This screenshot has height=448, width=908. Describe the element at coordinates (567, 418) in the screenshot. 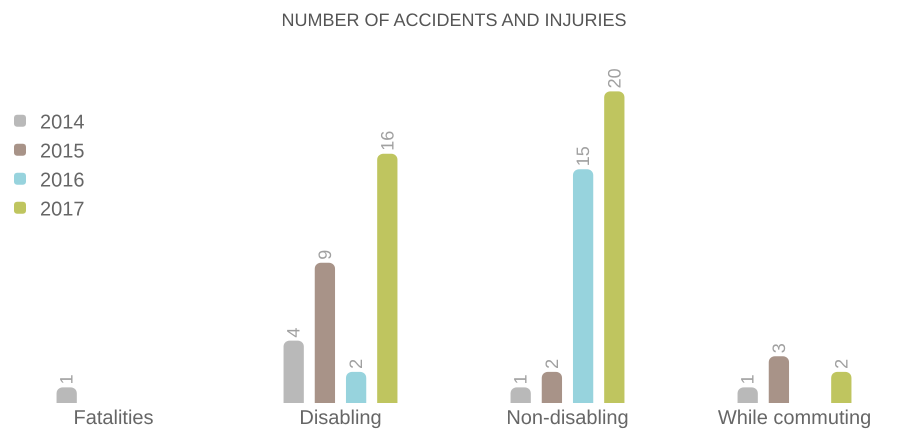

I see `x-tick-label: Non-disabling` at that location.